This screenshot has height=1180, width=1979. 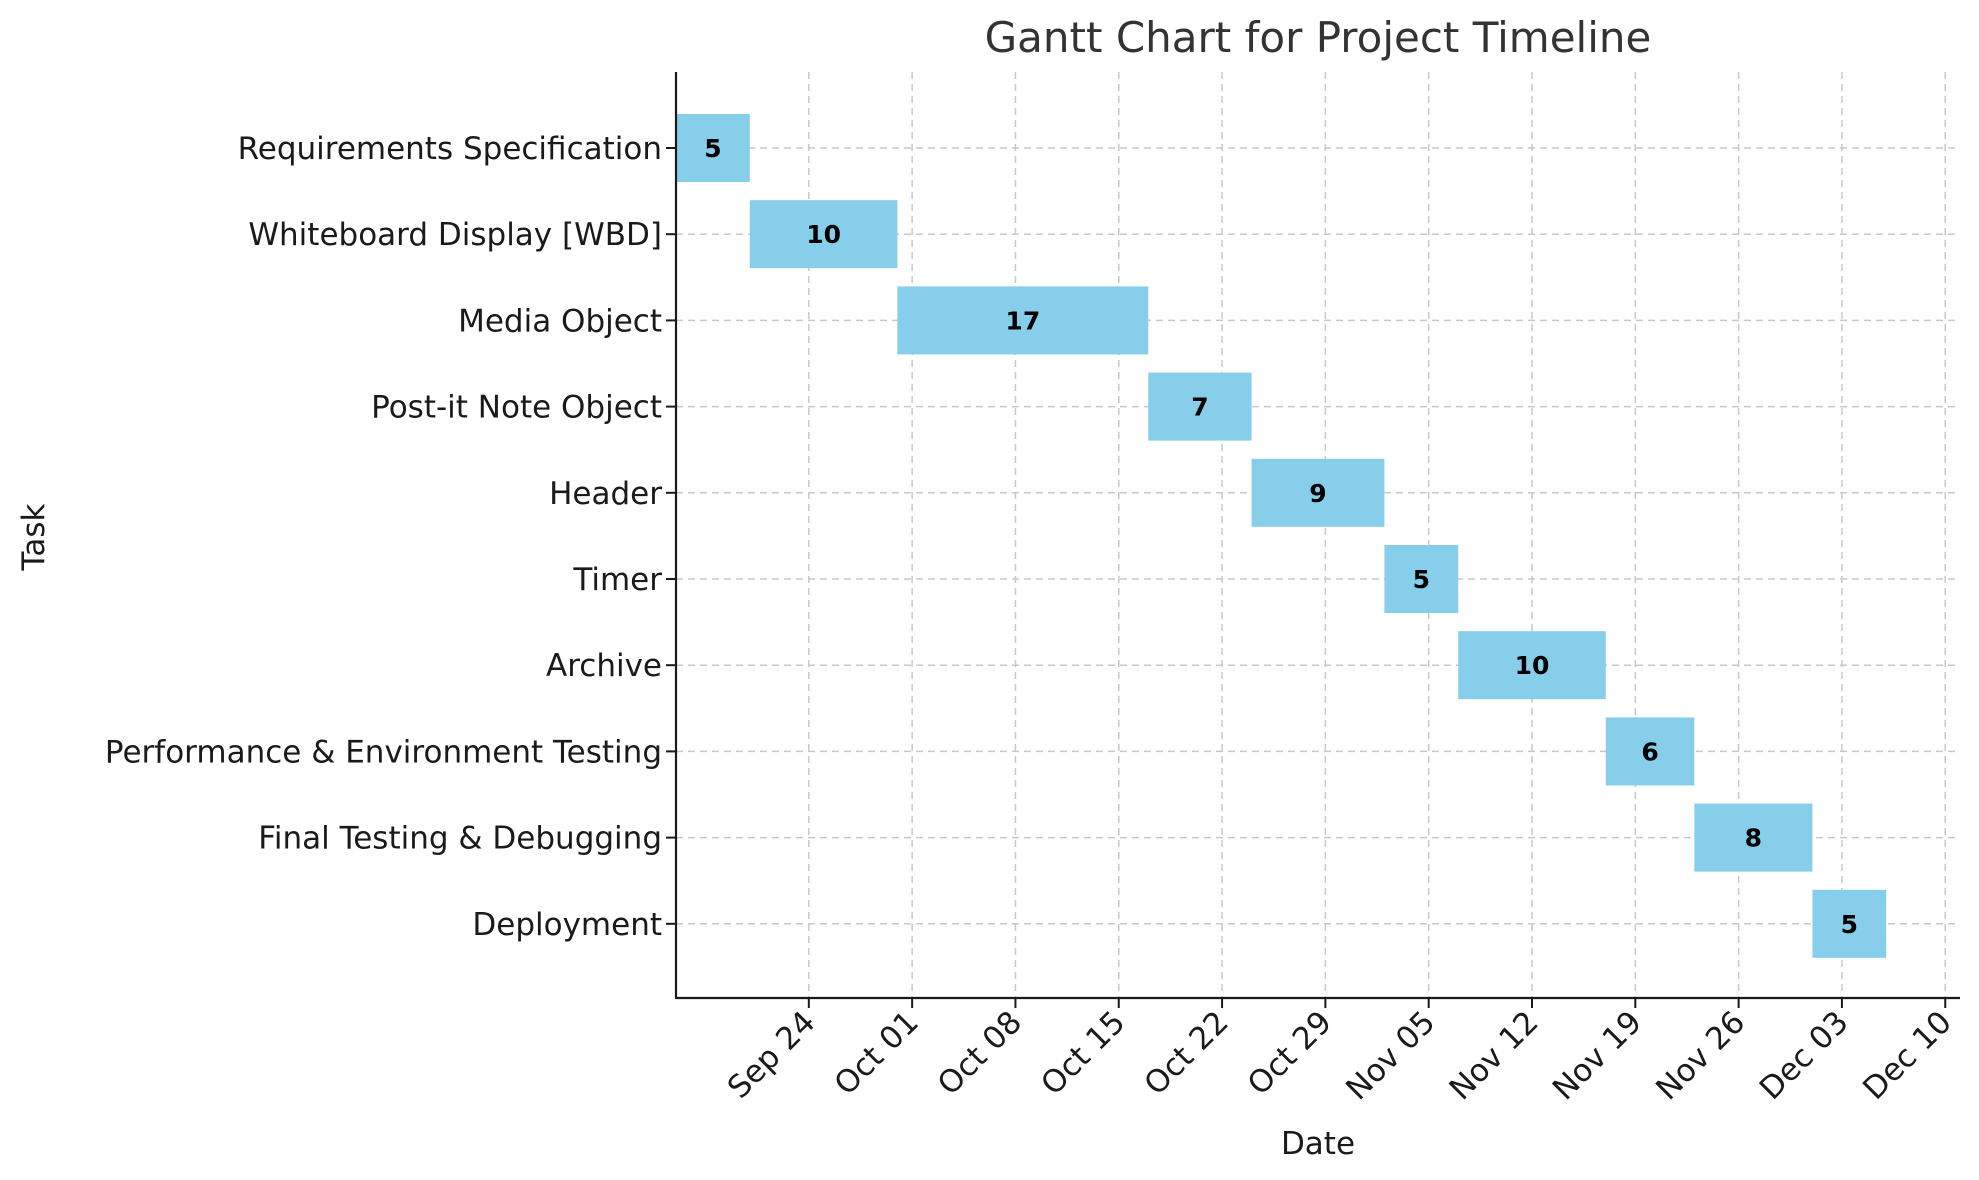 I want to click on x-tick-label: Sep 24, so click(x=772, y=1055).